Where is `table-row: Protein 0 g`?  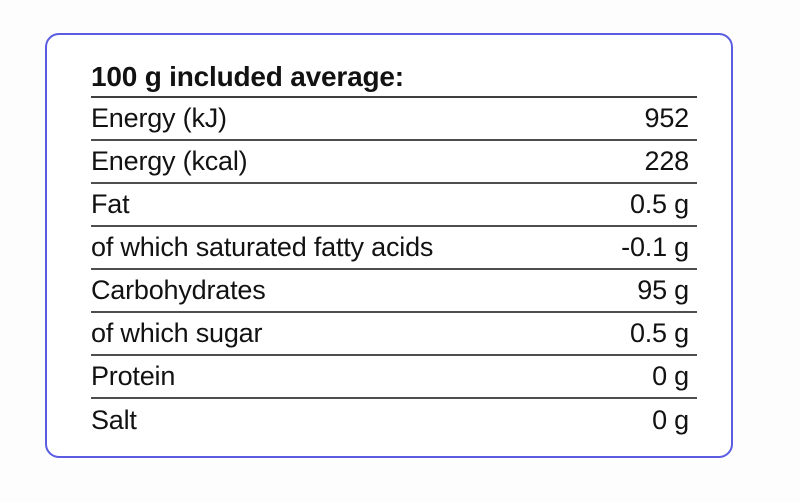 table-row: Protein 0 g is located at coordinates (394, 377).